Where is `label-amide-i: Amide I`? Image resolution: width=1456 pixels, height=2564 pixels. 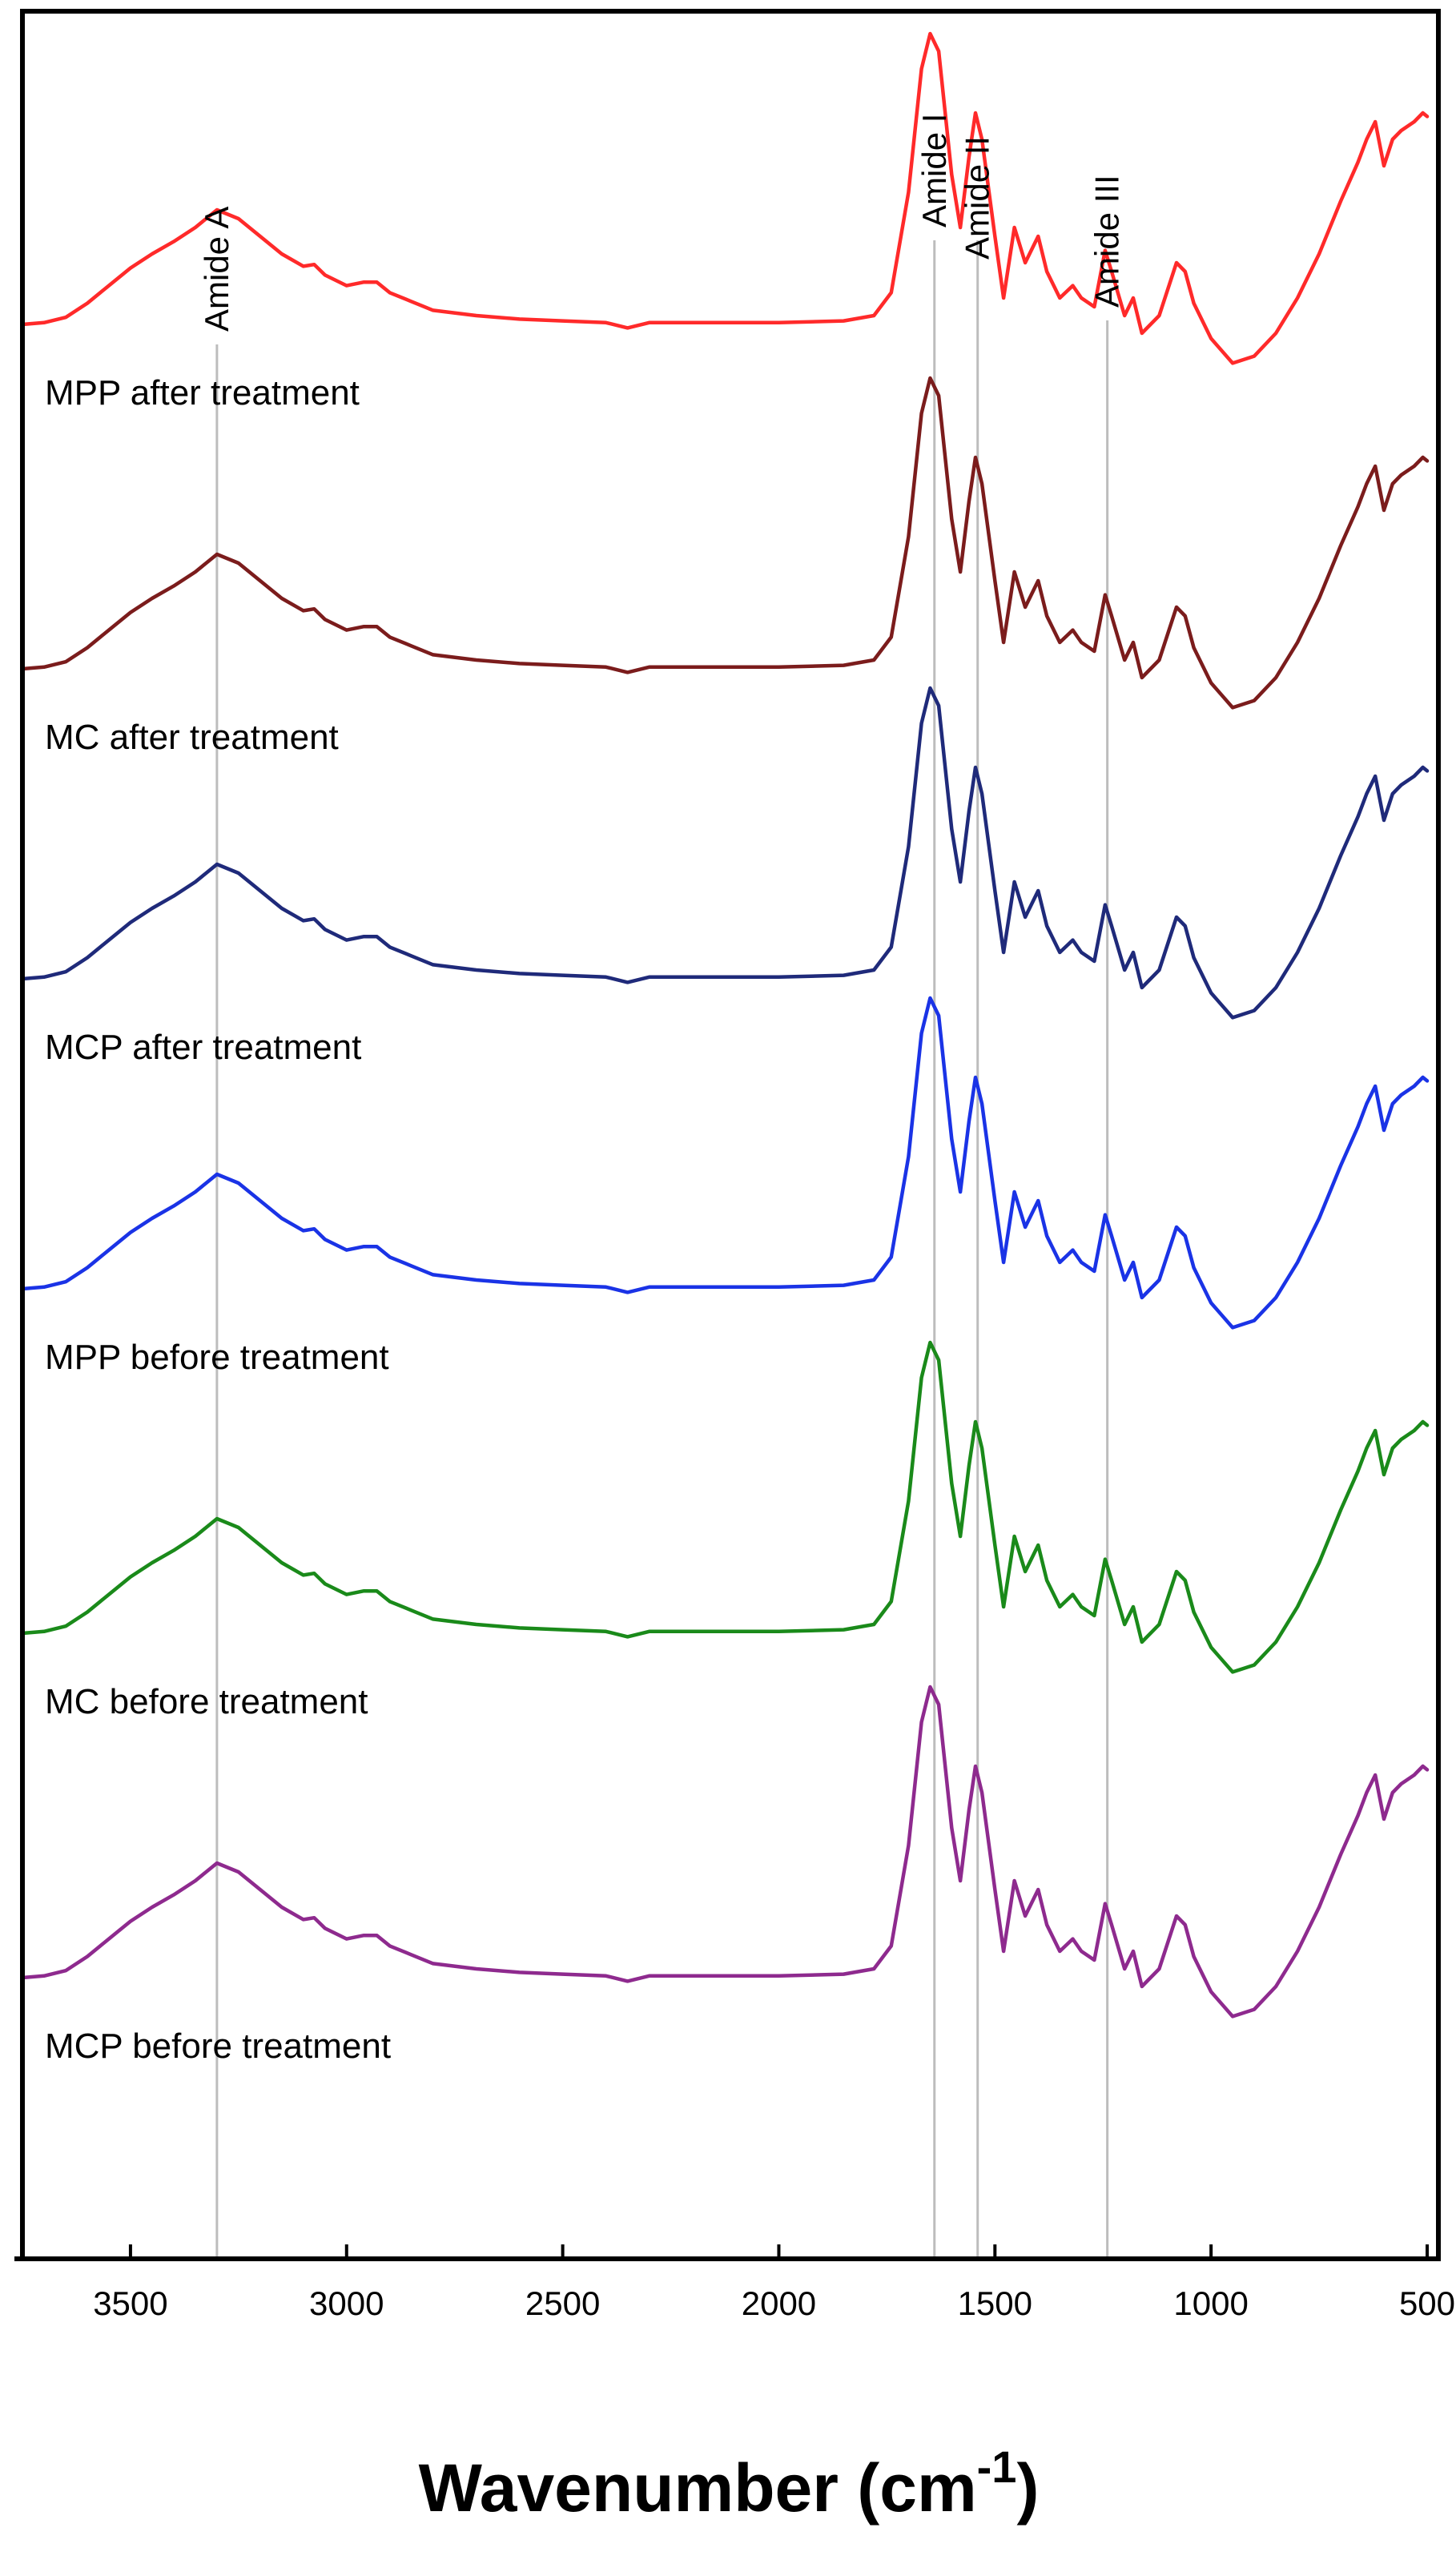
label-amide-i: Amide I is located at coordinates (934, 170).